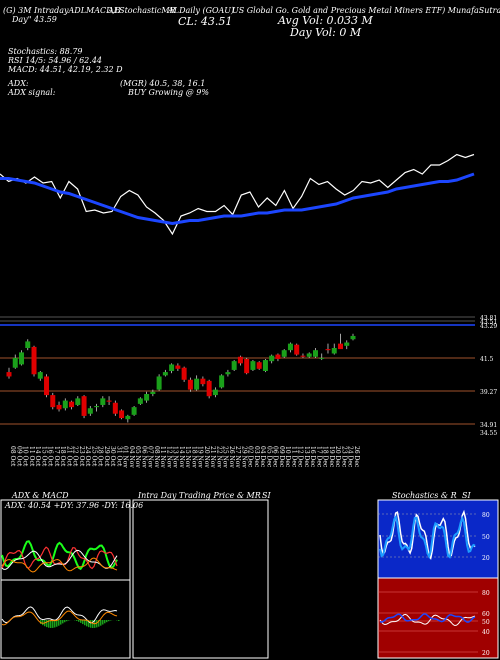 This screenshot has width=500, height=660. I want to click on intraday-panel, so click(200, 579).